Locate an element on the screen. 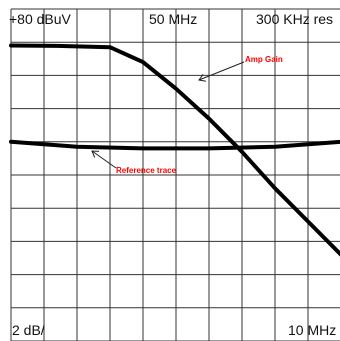  resolution-bandwidth-label: 300 KHz res is located at coordinates (294, 19).